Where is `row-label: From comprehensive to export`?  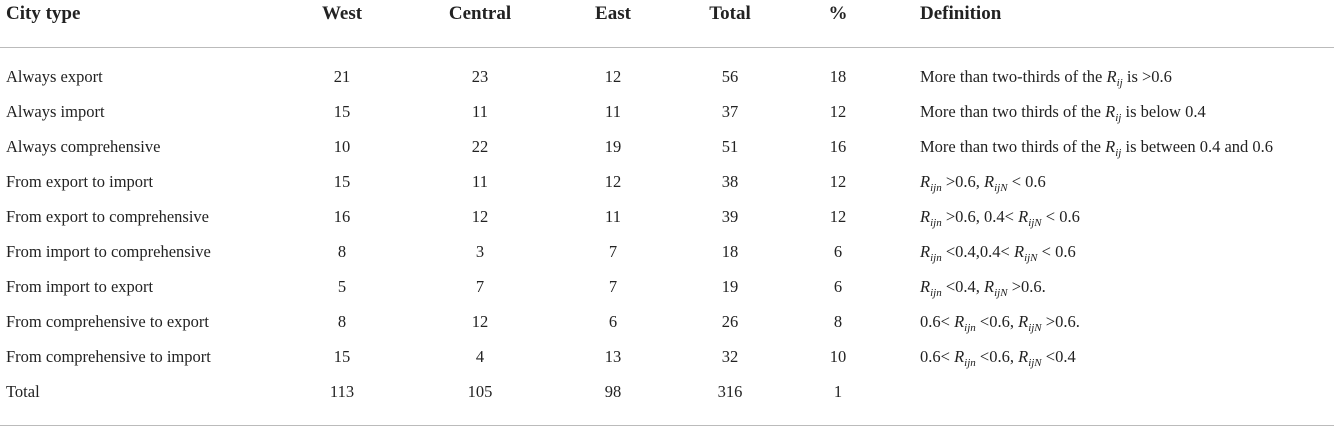 row-label: From comprehensive to export is located at coordinates (107, 321).